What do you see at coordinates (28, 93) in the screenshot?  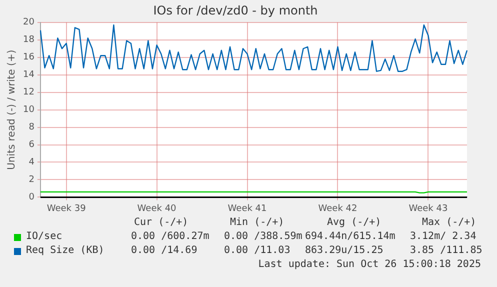 I see `y-tick-label: 12` at bounding box center [28, 93].